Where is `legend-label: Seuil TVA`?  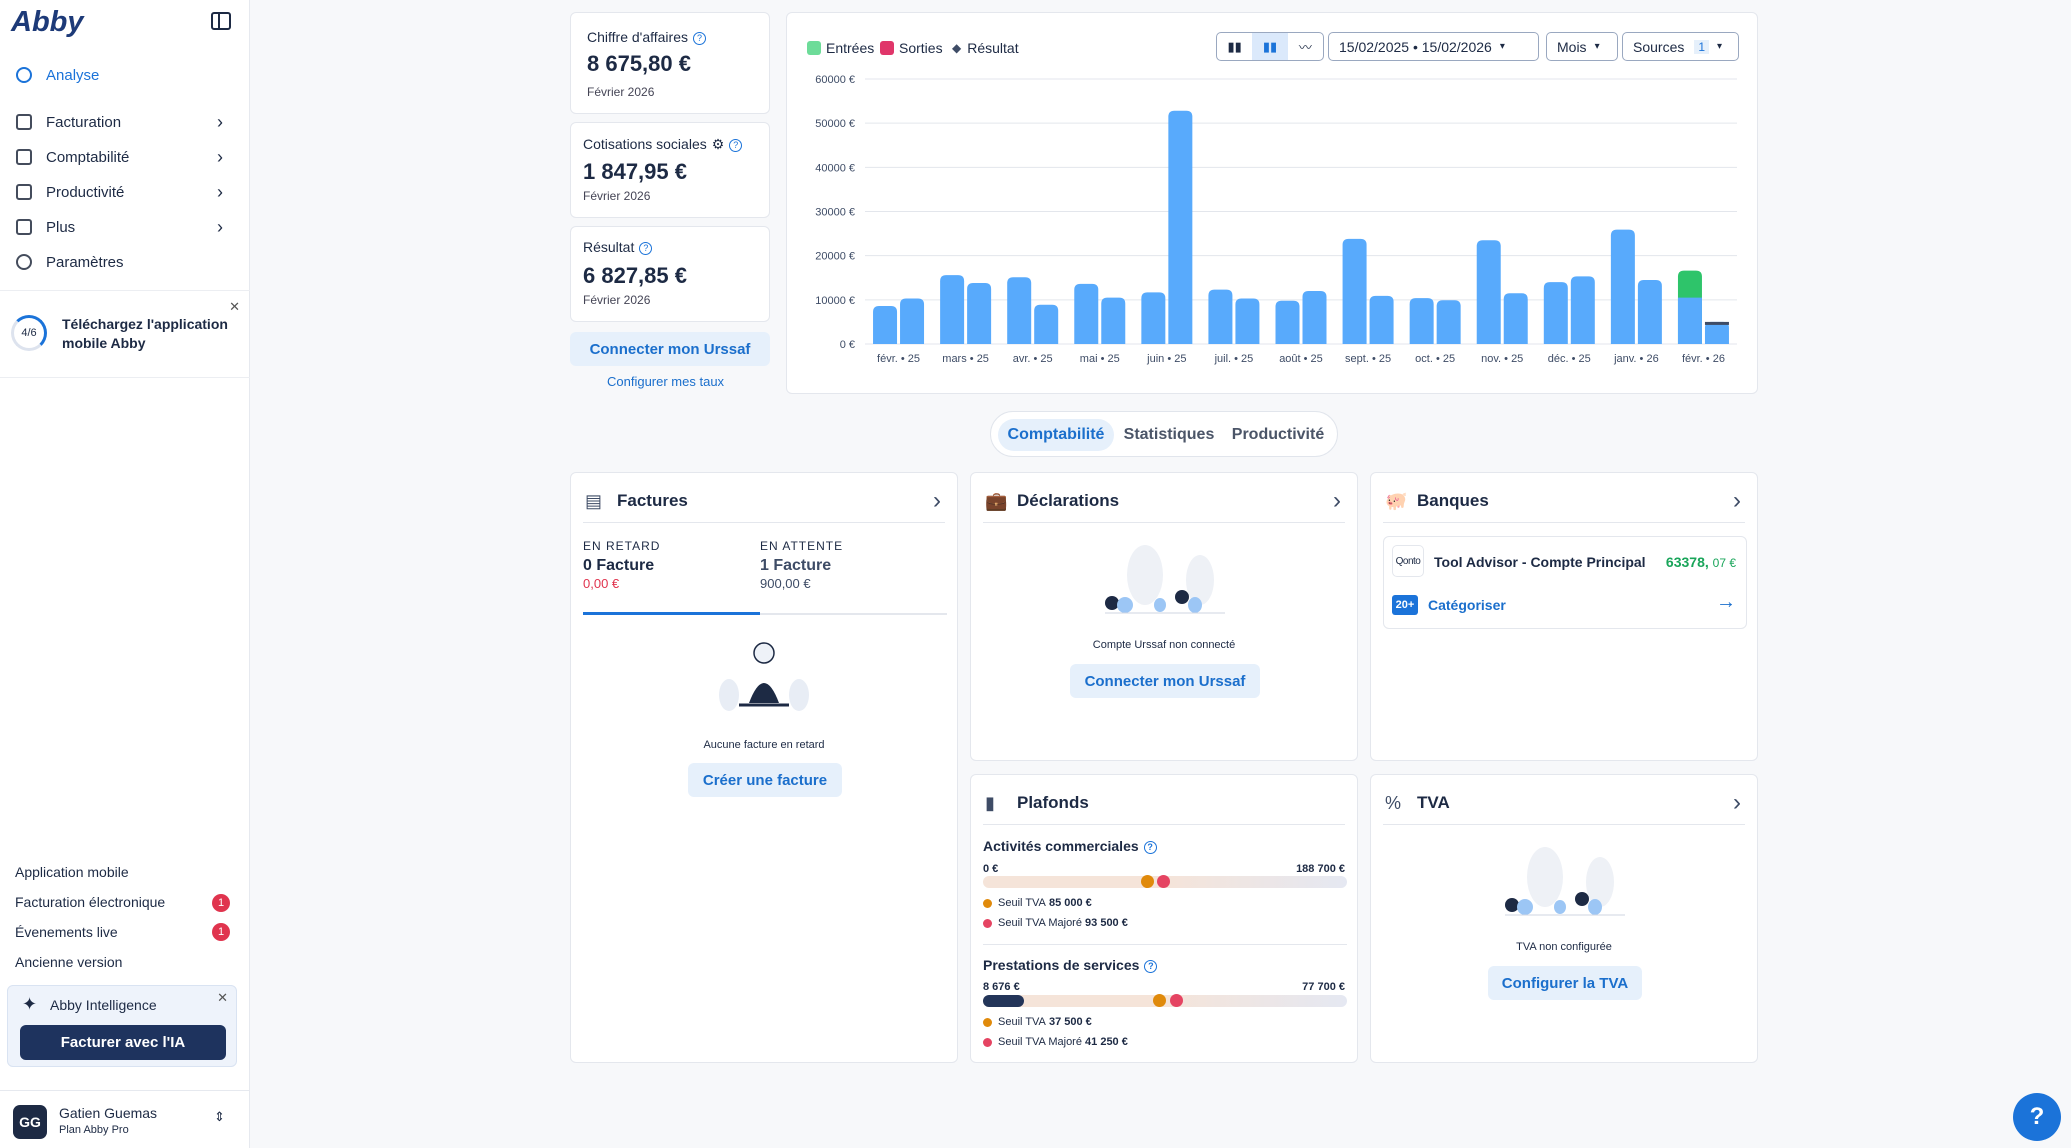 legend-label: Seuil TVA is located at coordinates (1022, 1022).